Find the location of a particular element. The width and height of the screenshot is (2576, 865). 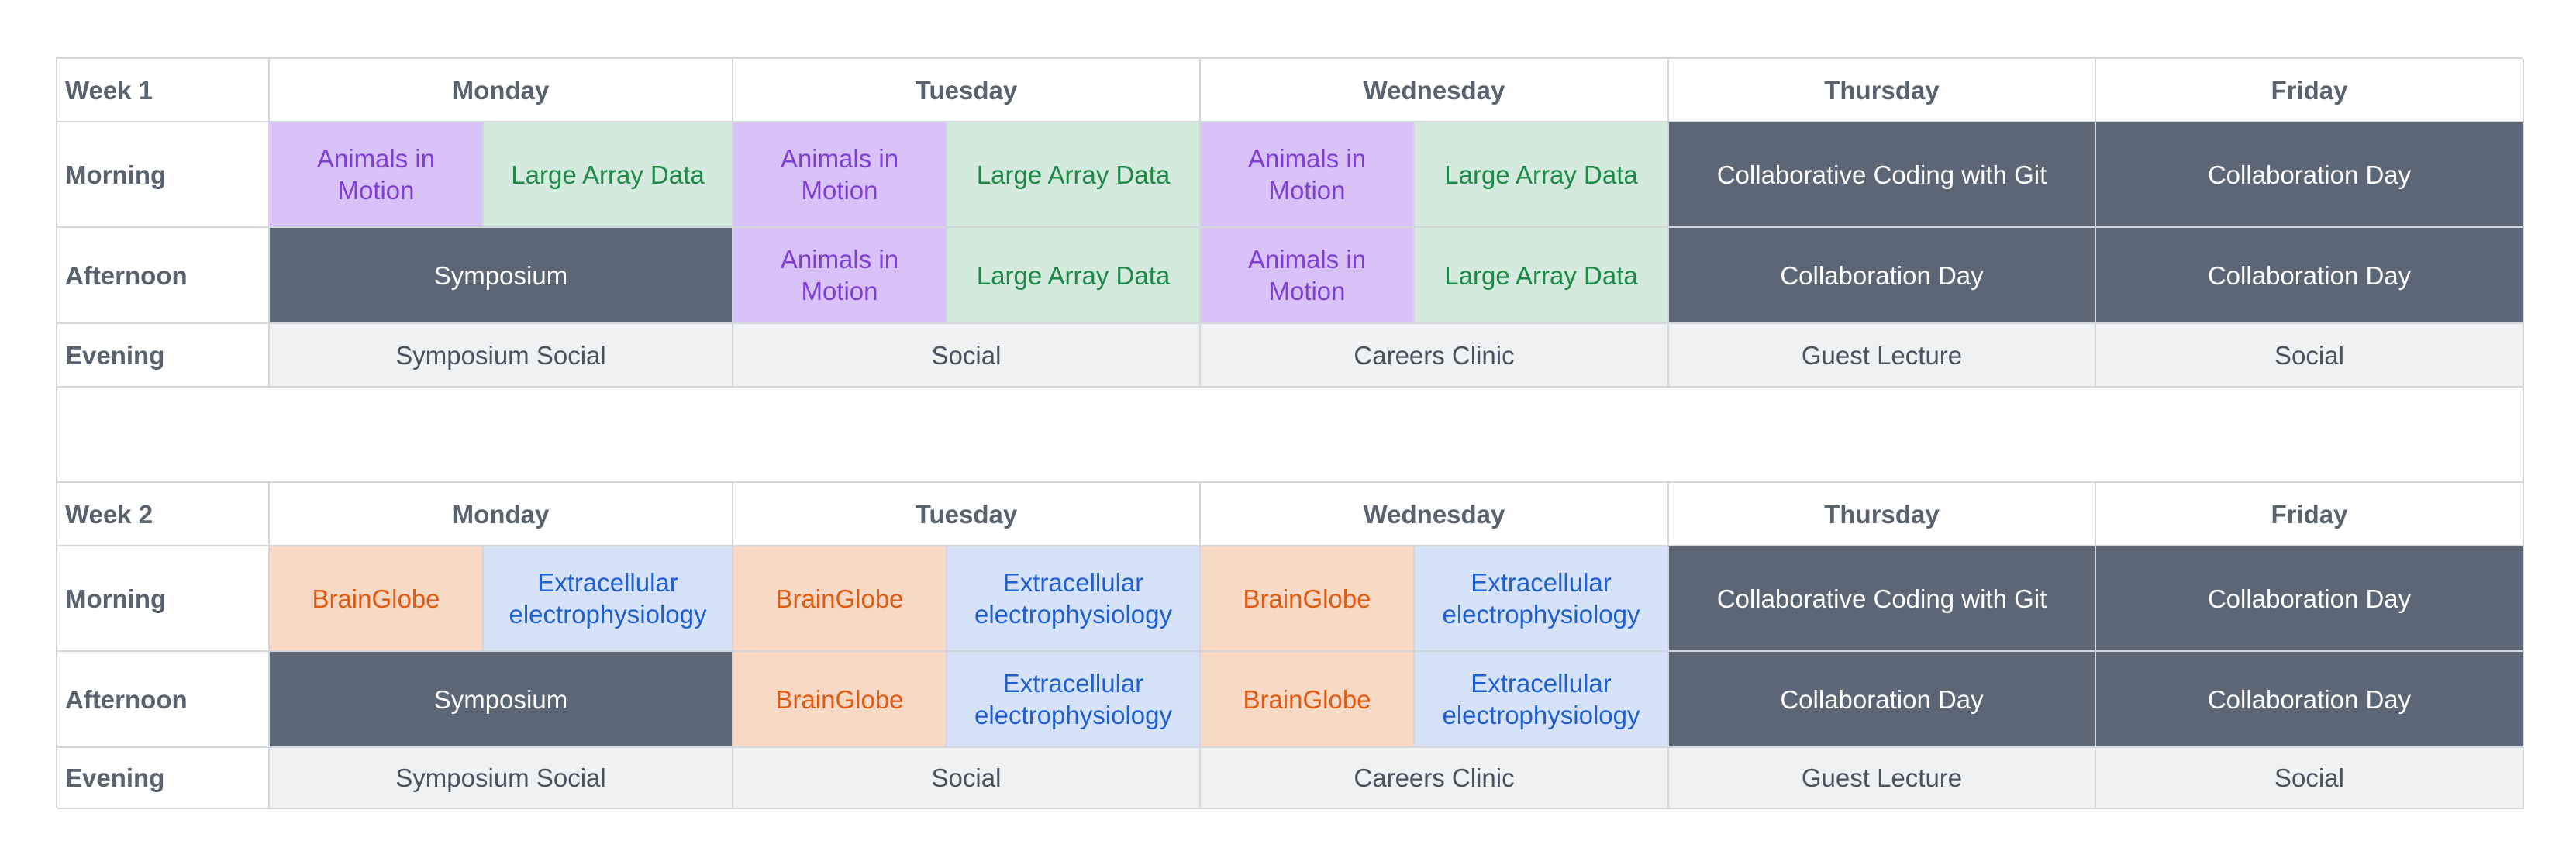

week-label: Week 2 is located at coordinates (163, 514).